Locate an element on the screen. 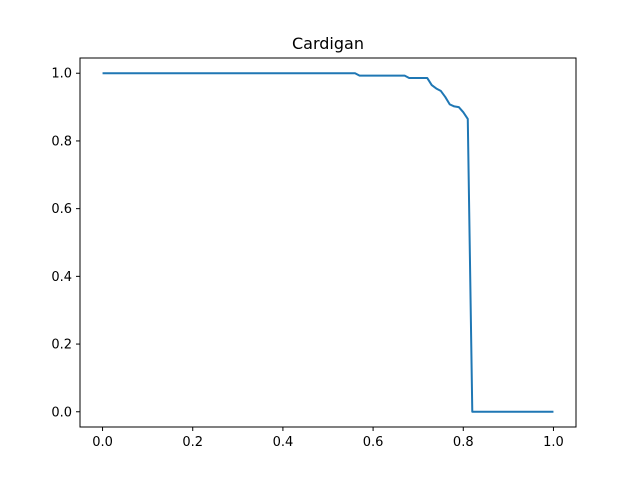 The height and width of the screenshot is (480, 640). y-tick-label: 0.8 is located at coordinates (61, 141).